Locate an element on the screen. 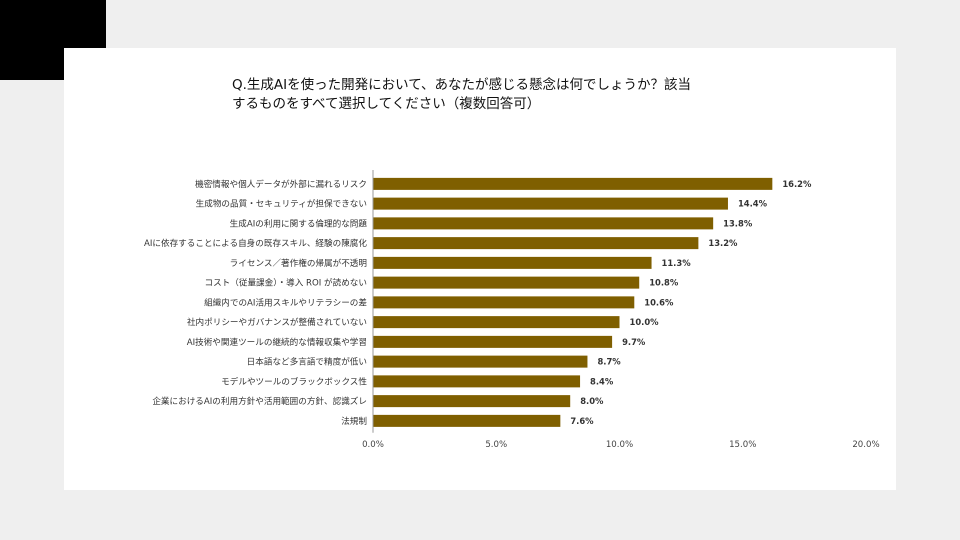 This screenshot has width=960, height=540. category-label: 機密情報や個人データが外部に漏れるリスク is located at coordinates (281, 184).